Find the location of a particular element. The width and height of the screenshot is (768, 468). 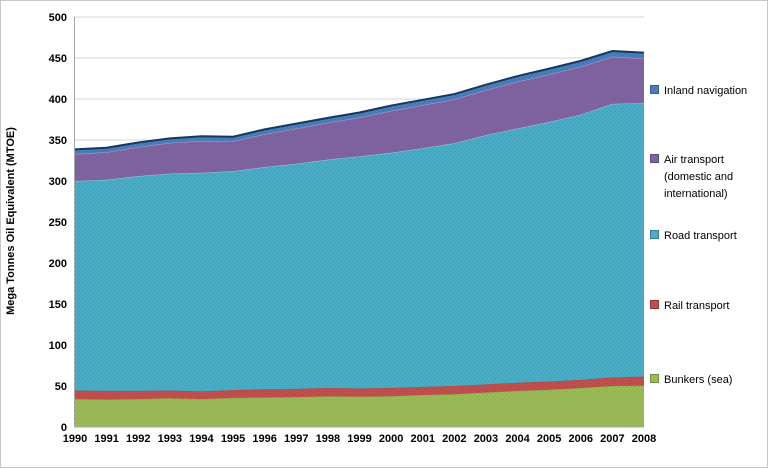

svg-text: 0 is located at coordinates (64, 428).